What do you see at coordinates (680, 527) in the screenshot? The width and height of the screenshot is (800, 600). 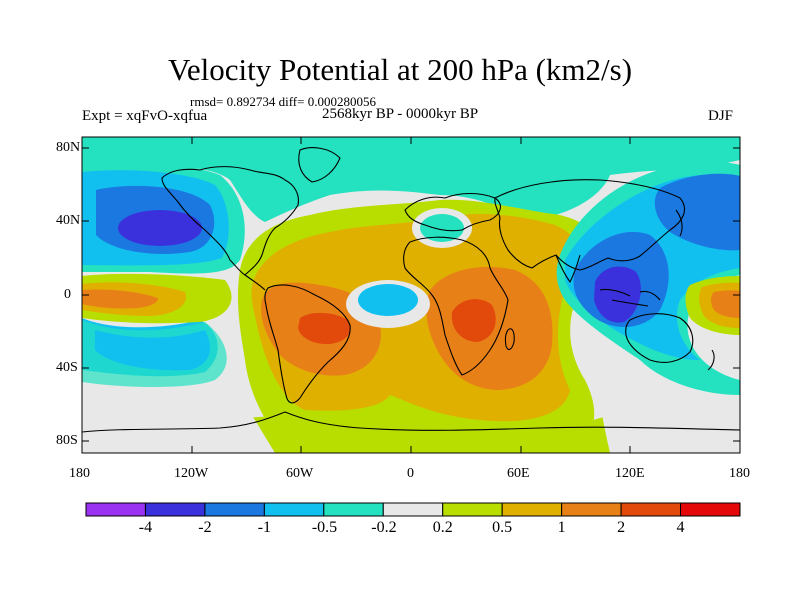 I see `colorbar-label: 4` at bounding box center [680, 527].